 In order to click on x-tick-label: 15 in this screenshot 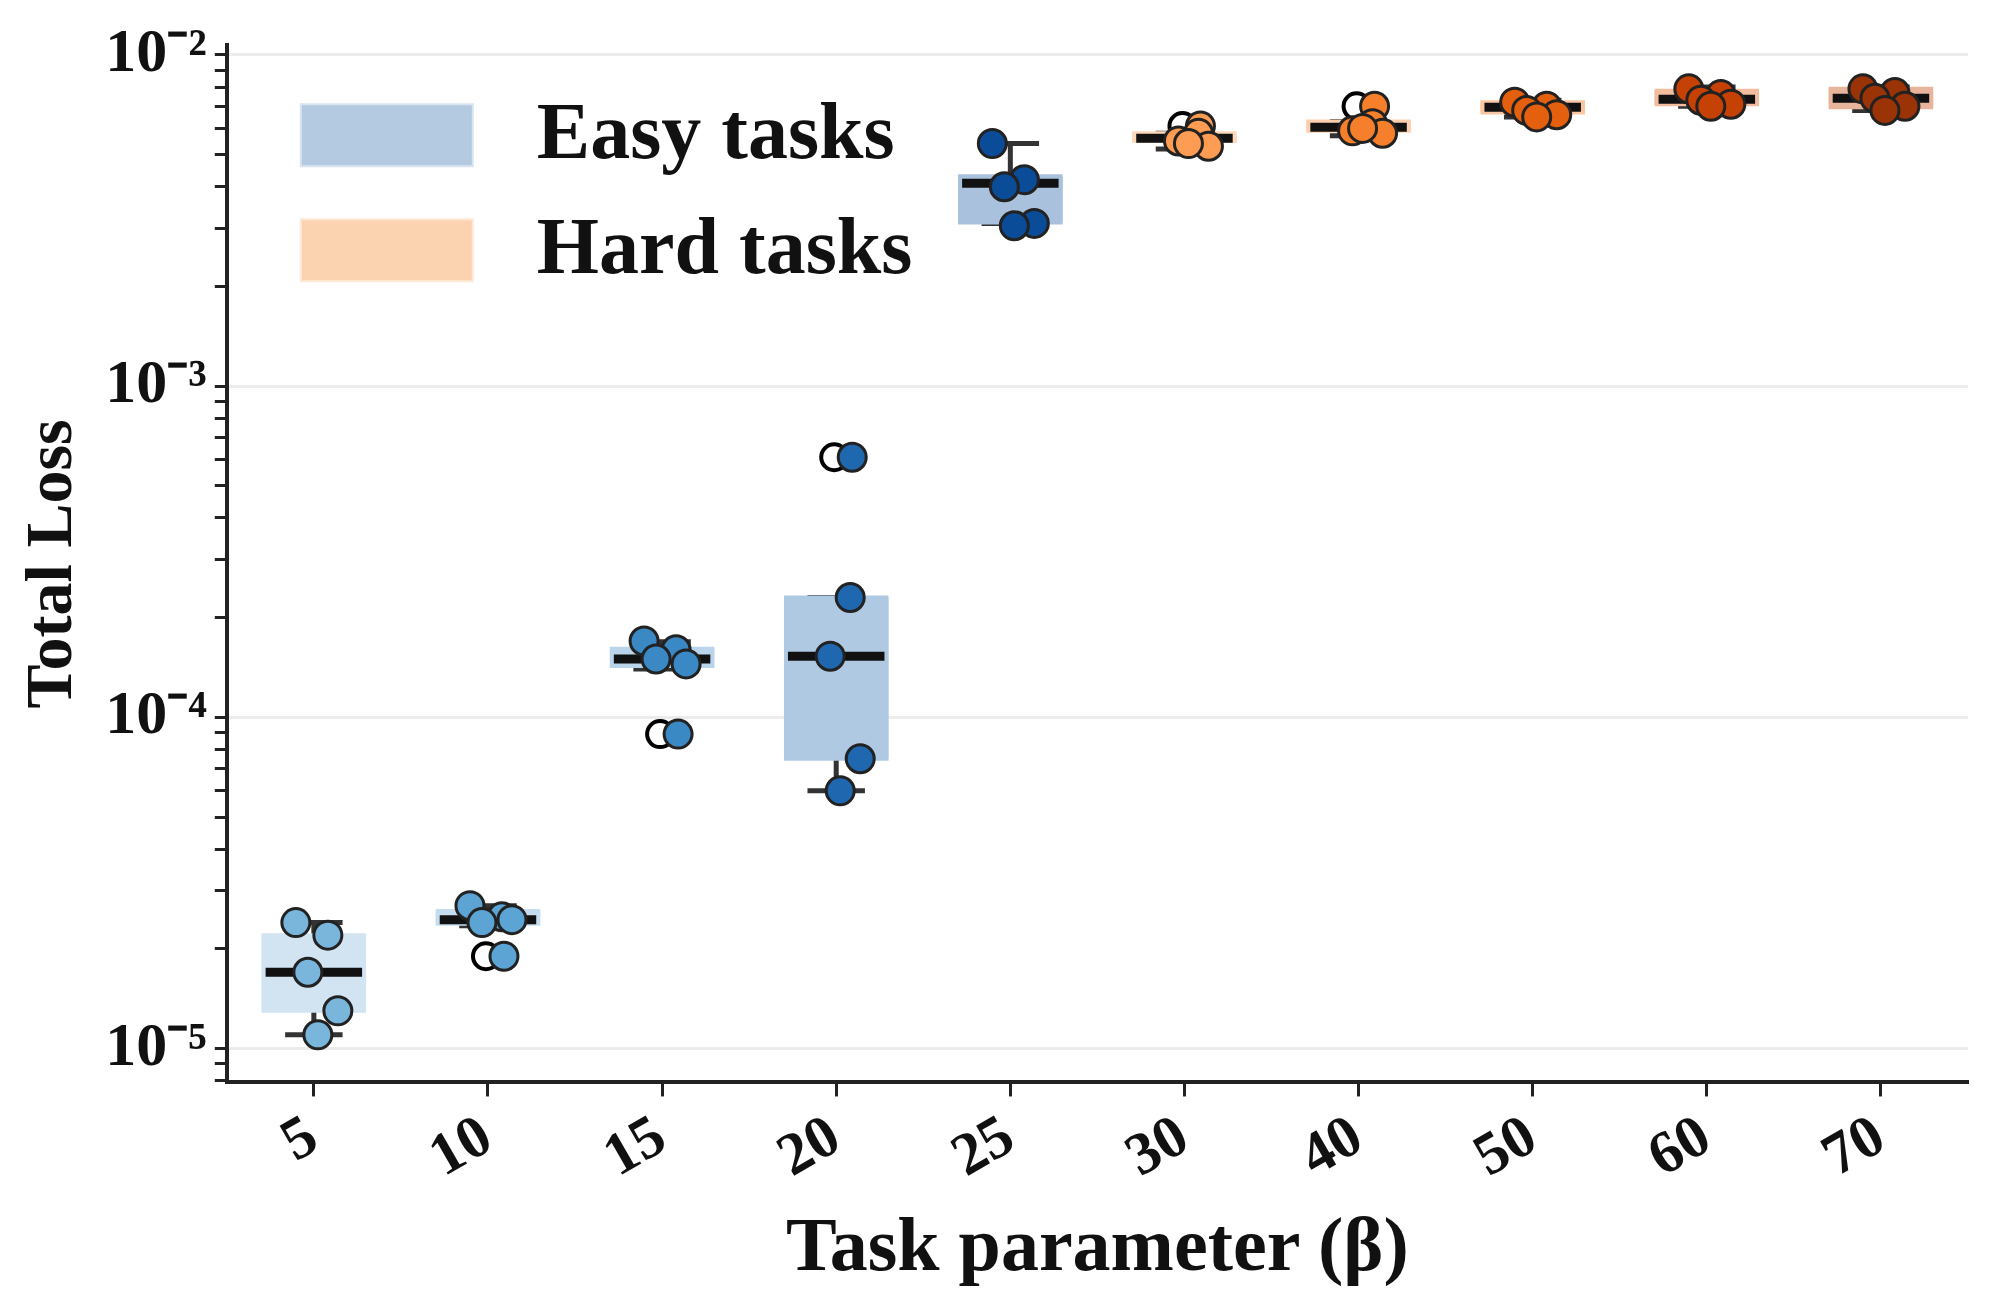, I will do `click(634, 1145)`.